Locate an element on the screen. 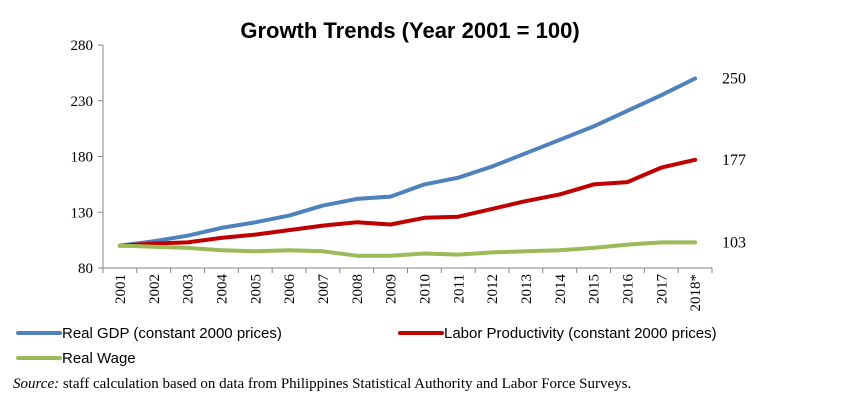  source-prefix: Source: is located at coordinates (36, 384).